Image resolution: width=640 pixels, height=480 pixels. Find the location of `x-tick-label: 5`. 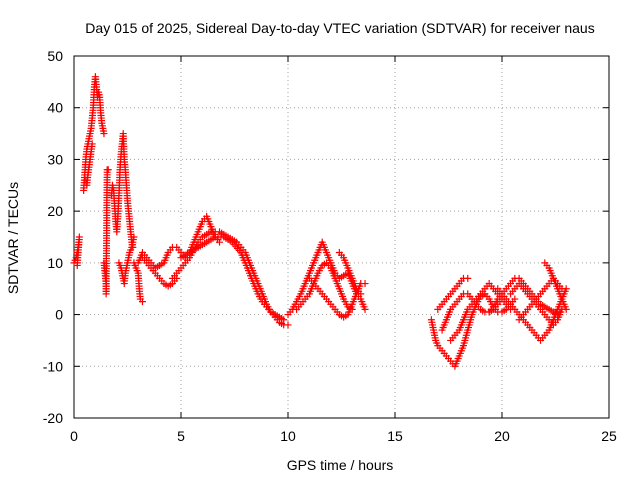

x-tick-label: 5 is located at coordinates (181, 436).